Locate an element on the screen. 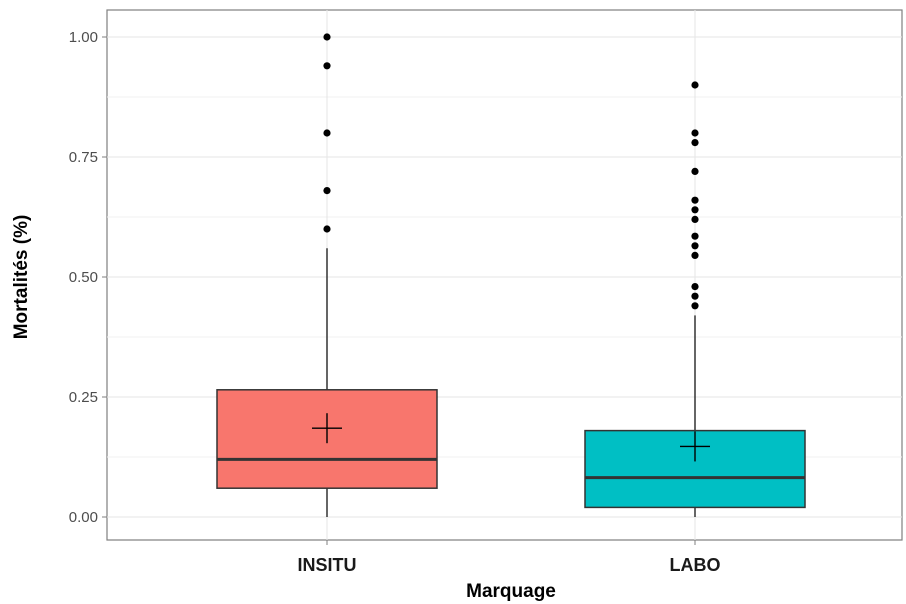 This screenshot has height=604, width=906. y-tick-label: 0.25 is located at coordinates (83, 397).